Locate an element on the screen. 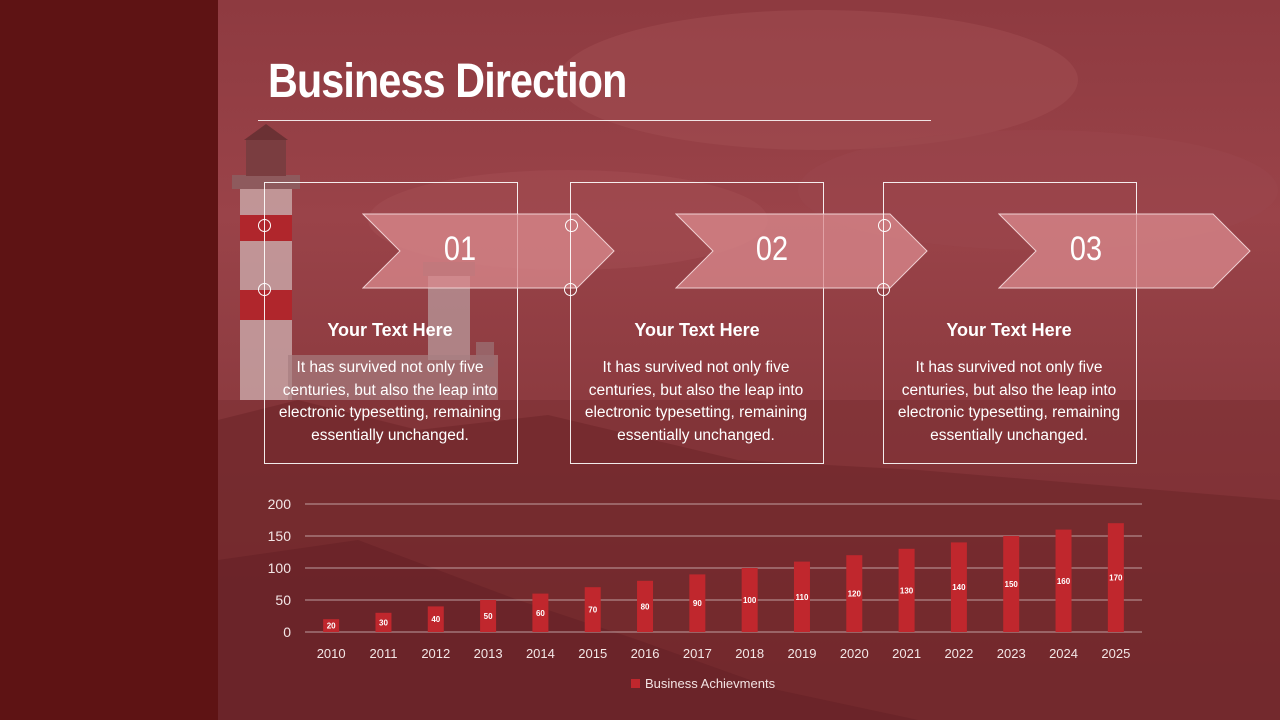 This screenshot has width=1280, height=720. x-tick-label: 2025 is located at coordinates (1115, 653).